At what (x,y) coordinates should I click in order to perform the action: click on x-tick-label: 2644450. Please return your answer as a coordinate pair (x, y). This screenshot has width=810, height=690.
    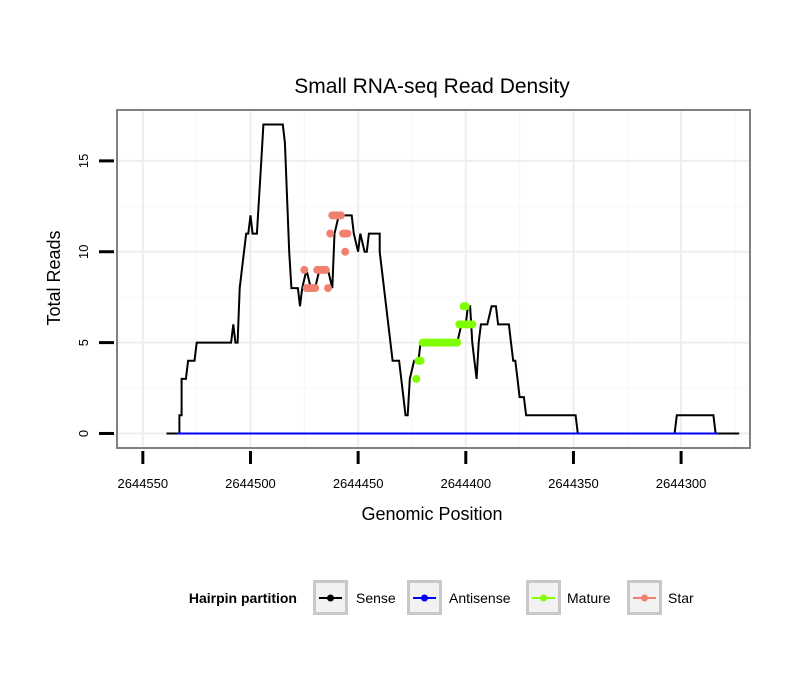
    Looking at the image, I should click on (358, 483).